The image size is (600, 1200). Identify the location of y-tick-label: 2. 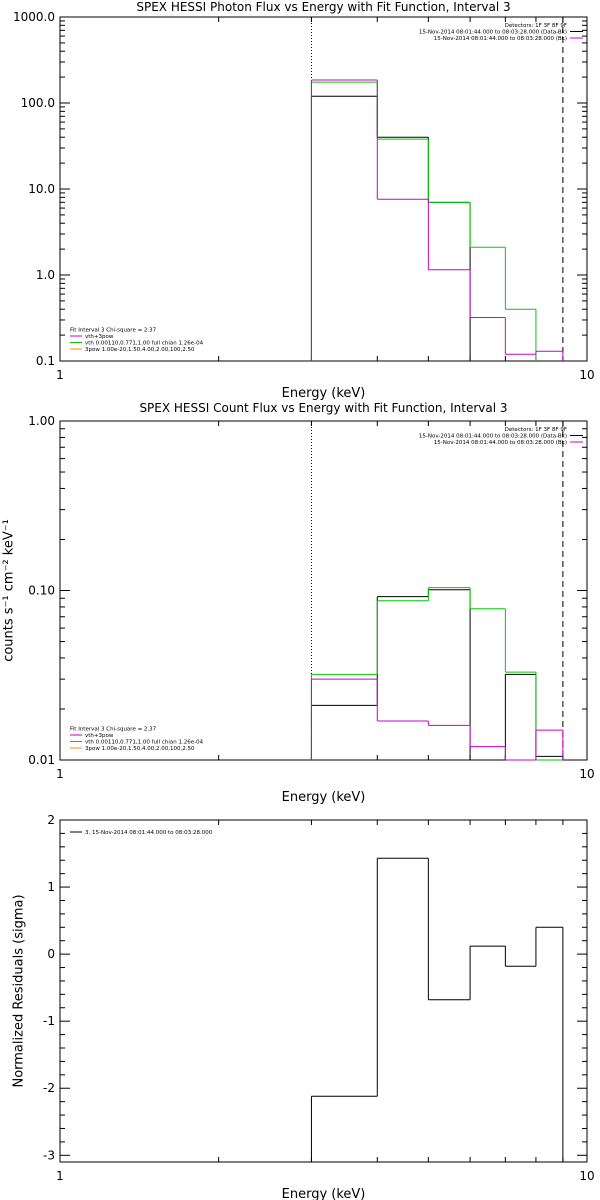
(51, 820).